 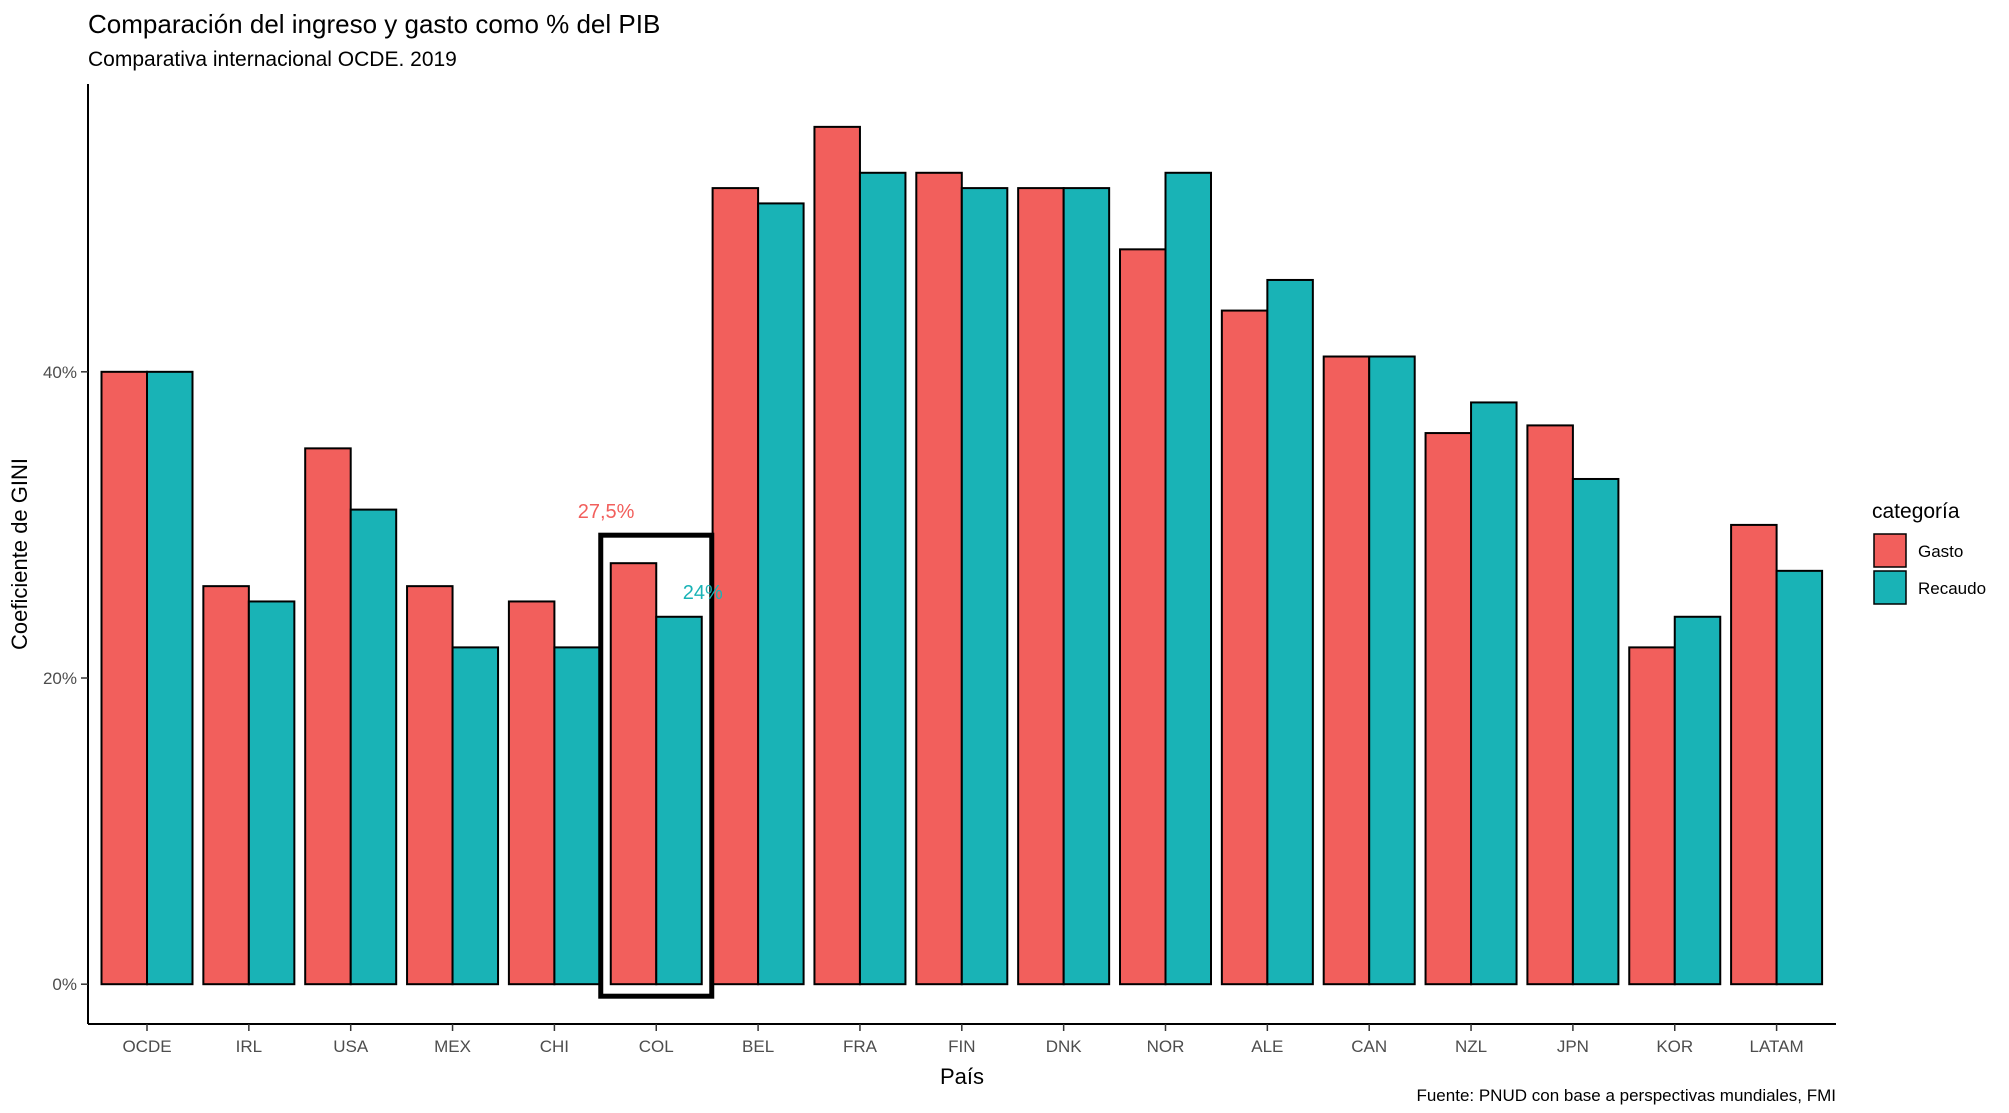 I want to click on legend-label-gasto: Gasto, so click(x=1940, y=551).